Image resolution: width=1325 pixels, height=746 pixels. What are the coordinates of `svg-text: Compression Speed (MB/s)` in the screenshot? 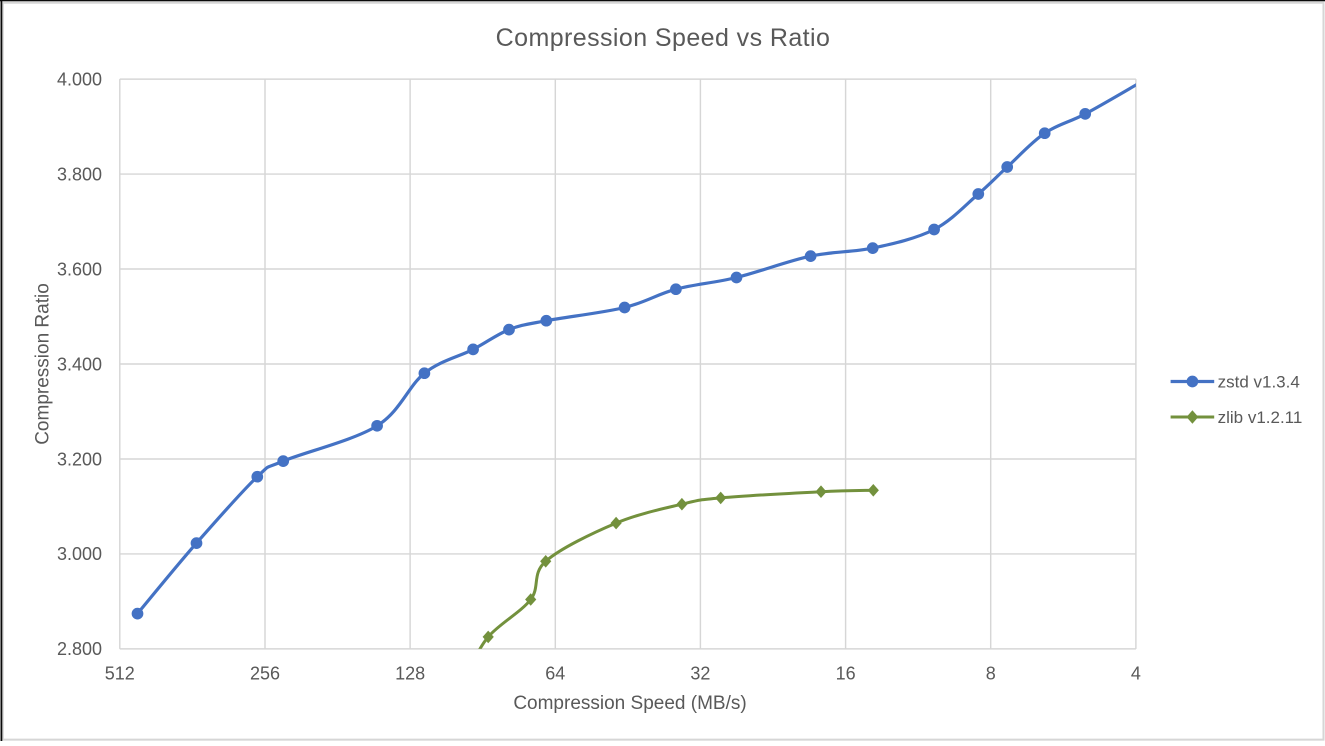 It's located at (629, 703).